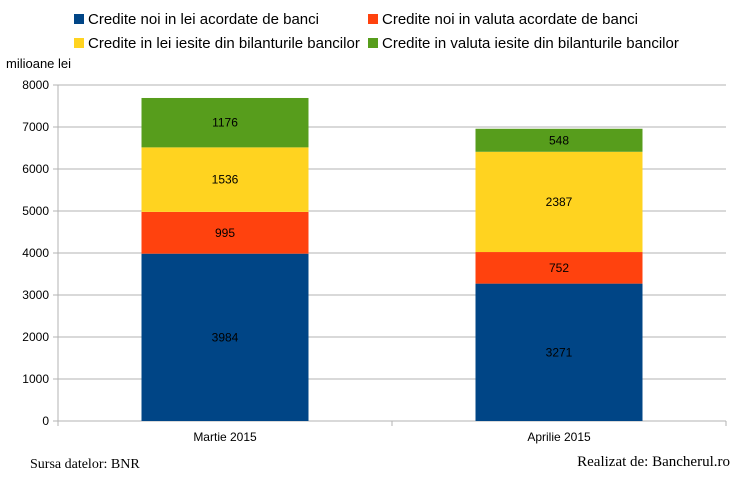 The height and width of the screenshot is (483, 748). Describe the element at coordinates (39, 63) in the screenshot. I see `y-axis-label: milioane lei` at that location.